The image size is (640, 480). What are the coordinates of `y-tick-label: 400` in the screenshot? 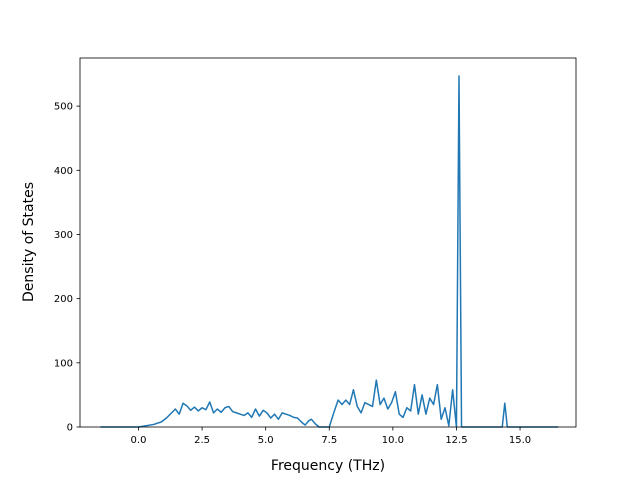 It's located at (63, 171).